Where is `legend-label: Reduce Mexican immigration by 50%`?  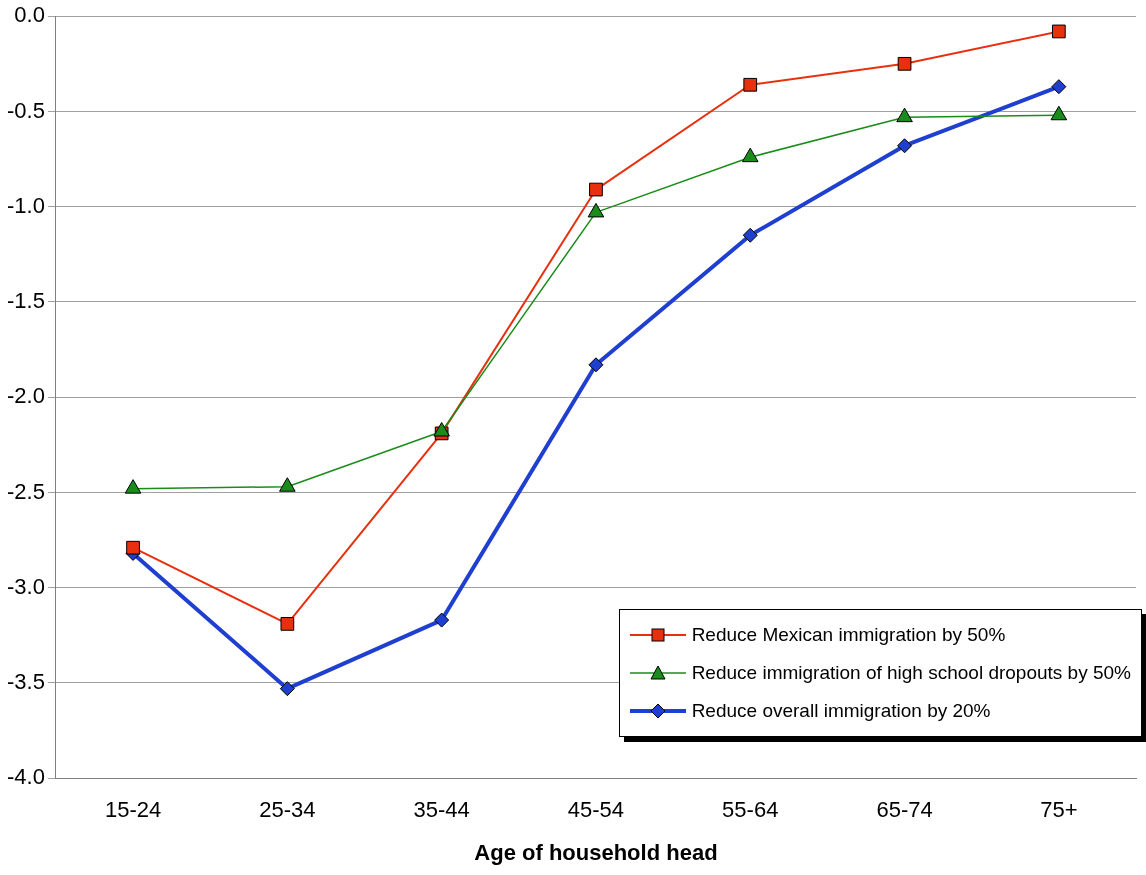 legend-label: Reduce Mexican immigration by 50% is located at coordinates (848, 635).